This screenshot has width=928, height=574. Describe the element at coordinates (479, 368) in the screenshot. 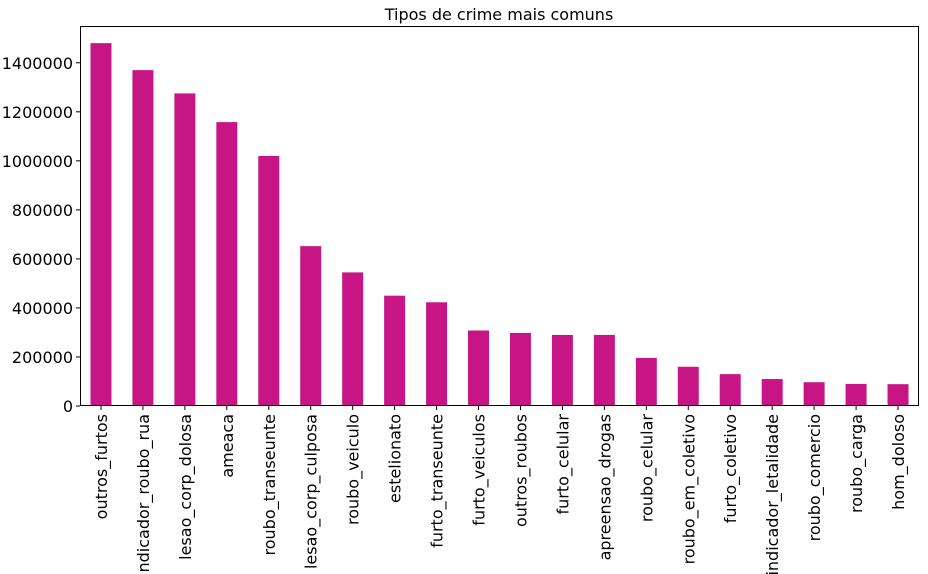

I see `bar-furto_veiculos` at that location.